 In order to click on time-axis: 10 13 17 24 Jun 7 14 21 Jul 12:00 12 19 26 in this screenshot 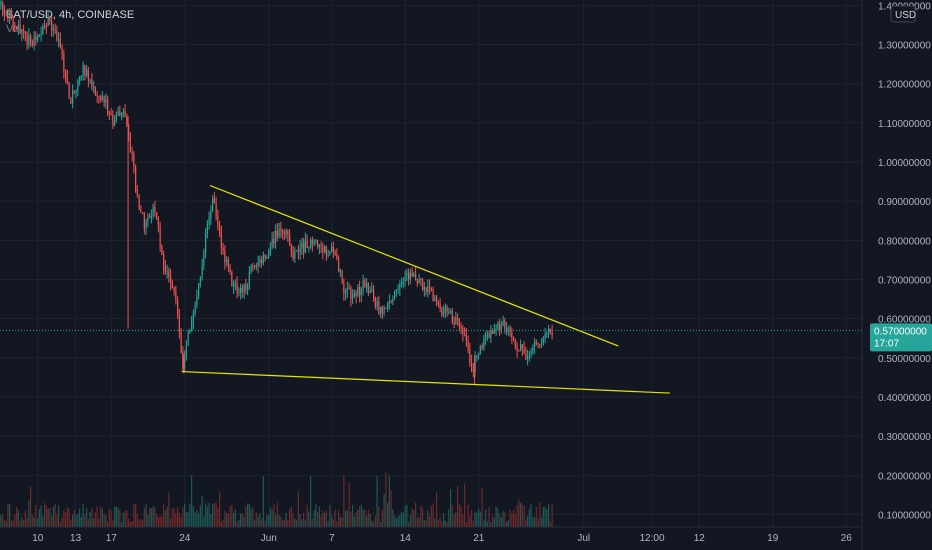, I will do `click(431, 535)`.